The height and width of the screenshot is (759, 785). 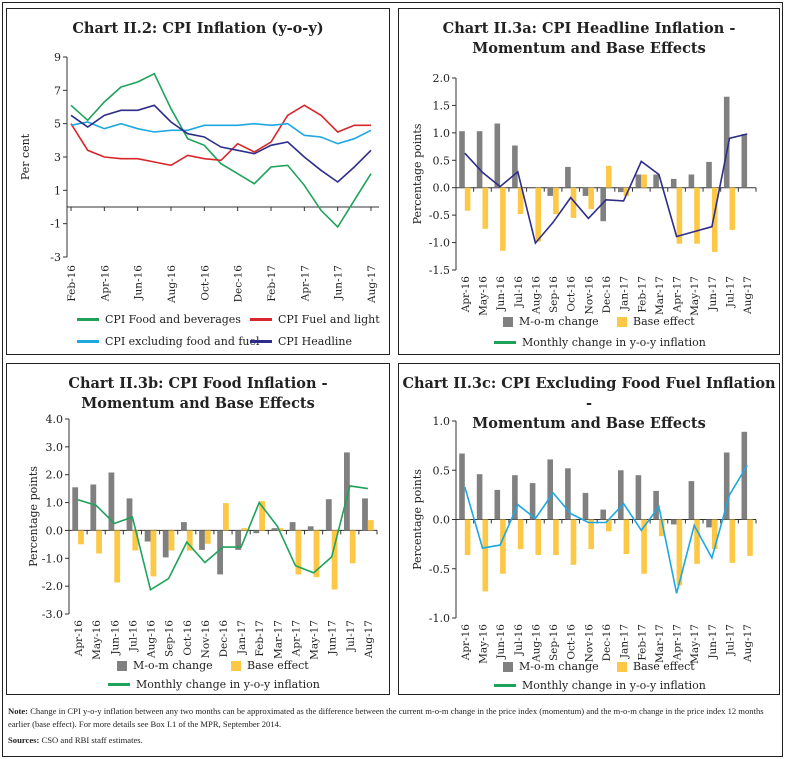 What do you see at coordinates (278, 665) in the screenshot?
I see `legend-label: Base effect` at bounding box center [278, 665].